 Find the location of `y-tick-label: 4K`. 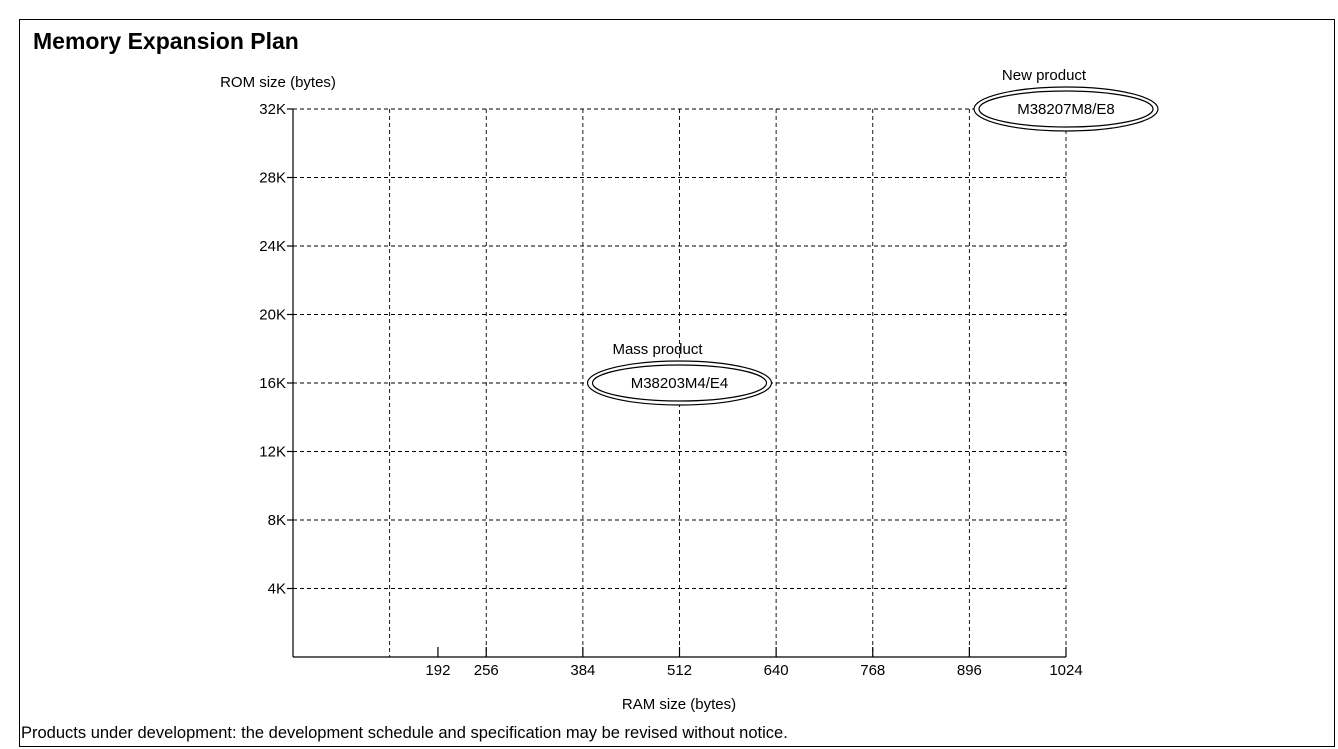

y-tick-label: 4K is located at coordinates (277, 589).